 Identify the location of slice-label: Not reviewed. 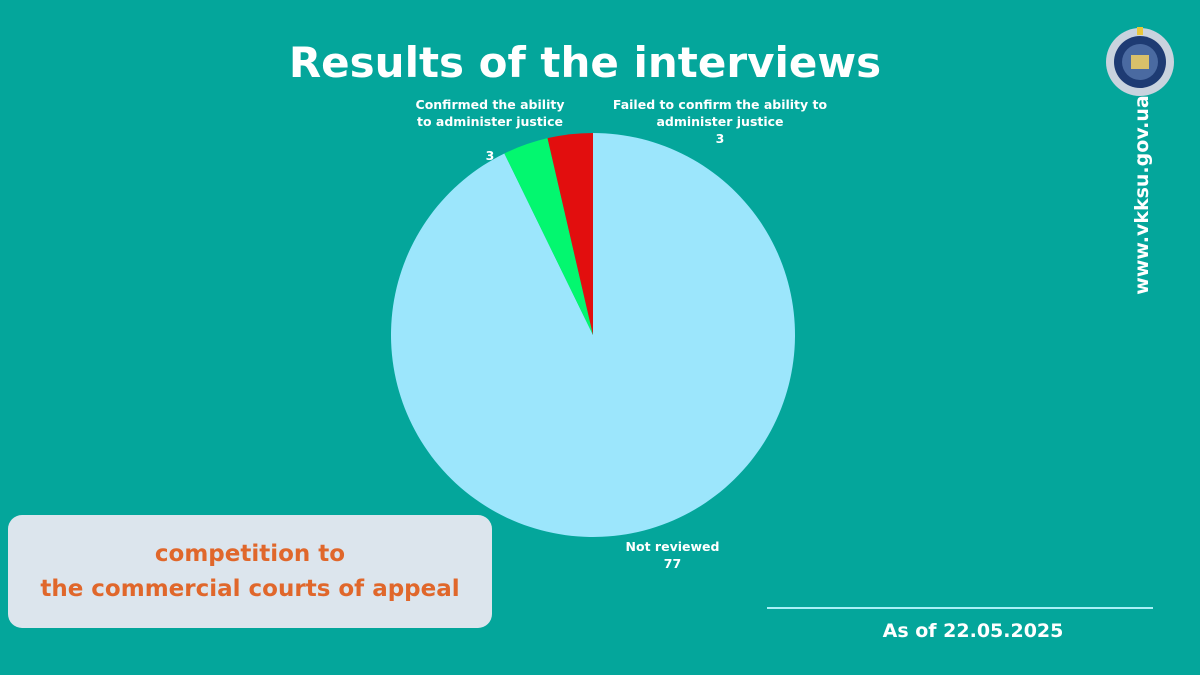
(672, 546).